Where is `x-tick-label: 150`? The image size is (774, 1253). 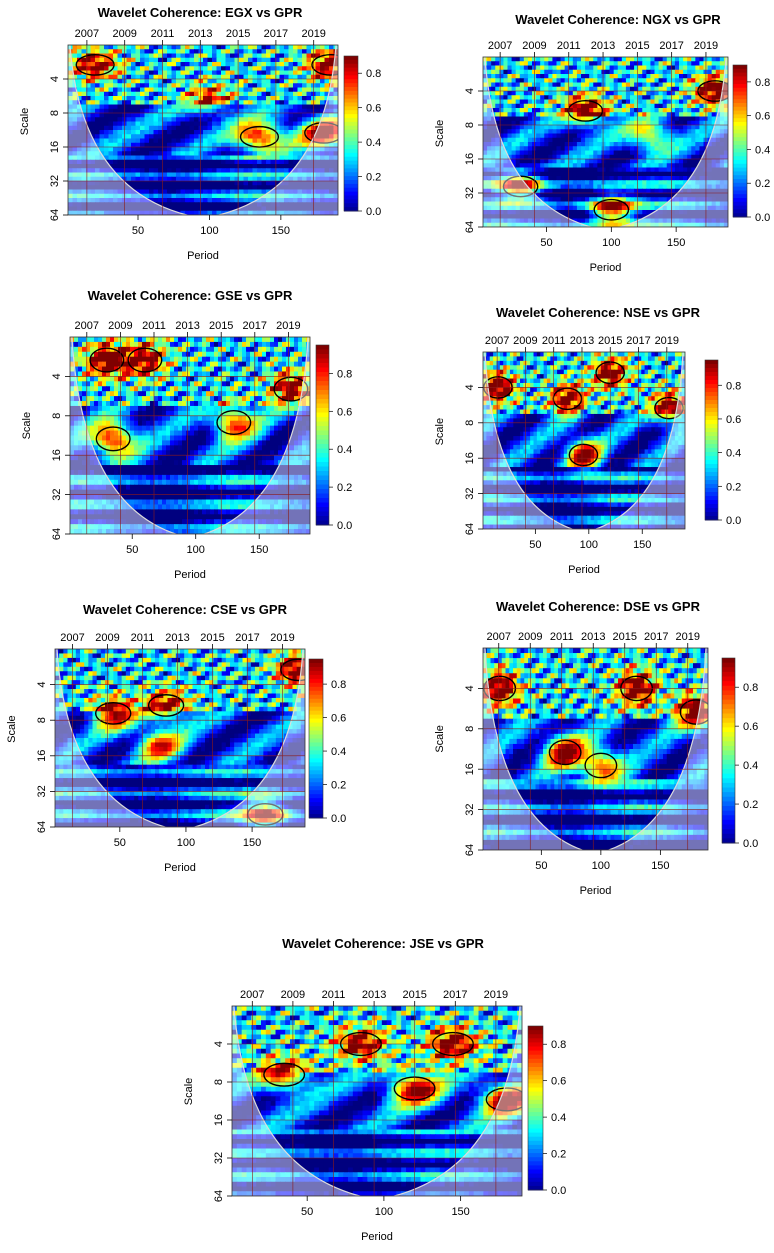 x-tick-label: 150 is located at coordinates (642, 545).